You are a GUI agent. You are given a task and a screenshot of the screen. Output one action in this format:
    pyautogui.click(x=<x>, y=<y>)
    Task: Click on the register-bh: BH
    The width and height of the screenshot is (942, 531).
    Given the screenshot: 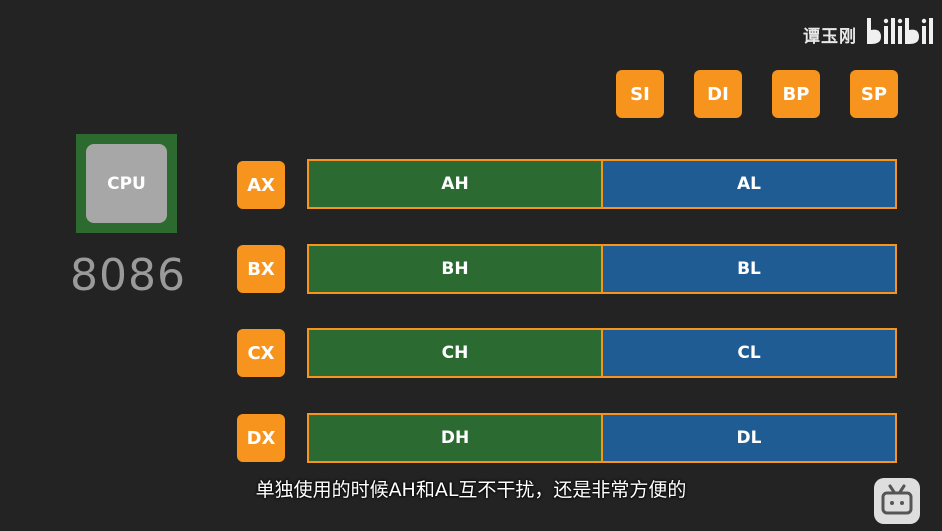 What is the action you would take?
    pyautogui.click(x=456, y=269)
    